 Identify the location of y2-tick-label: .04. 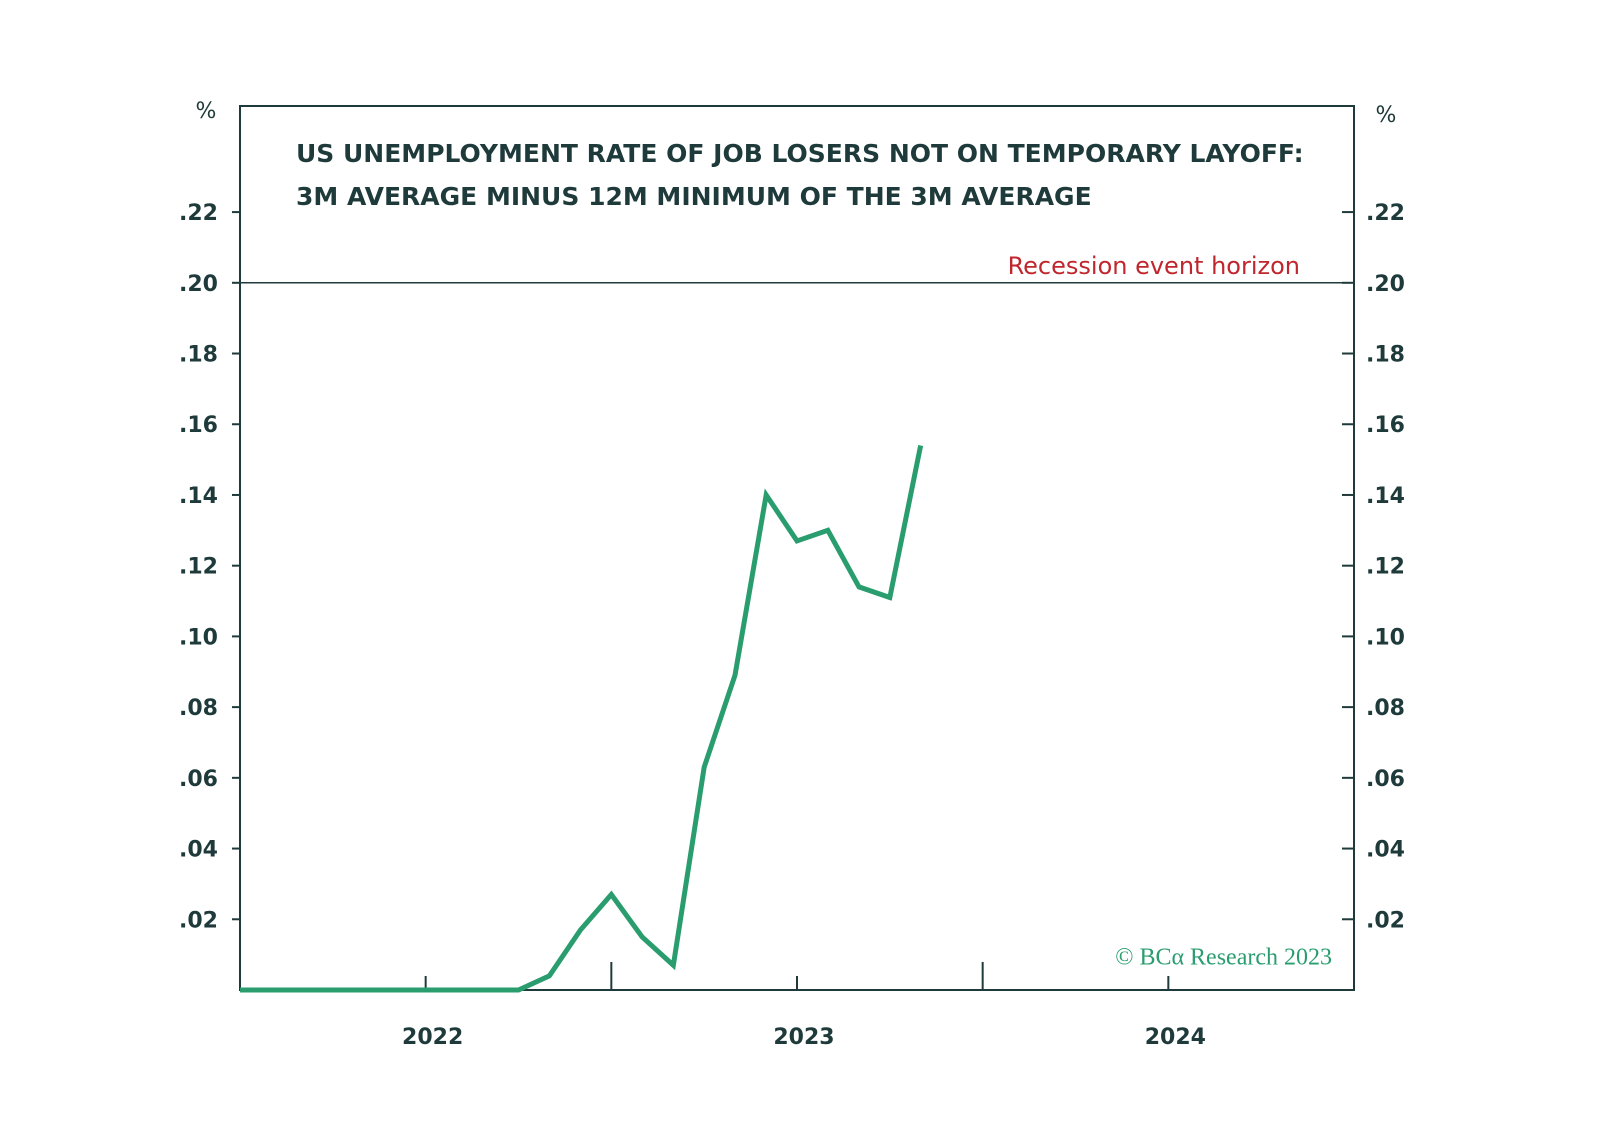
(1385, 850).